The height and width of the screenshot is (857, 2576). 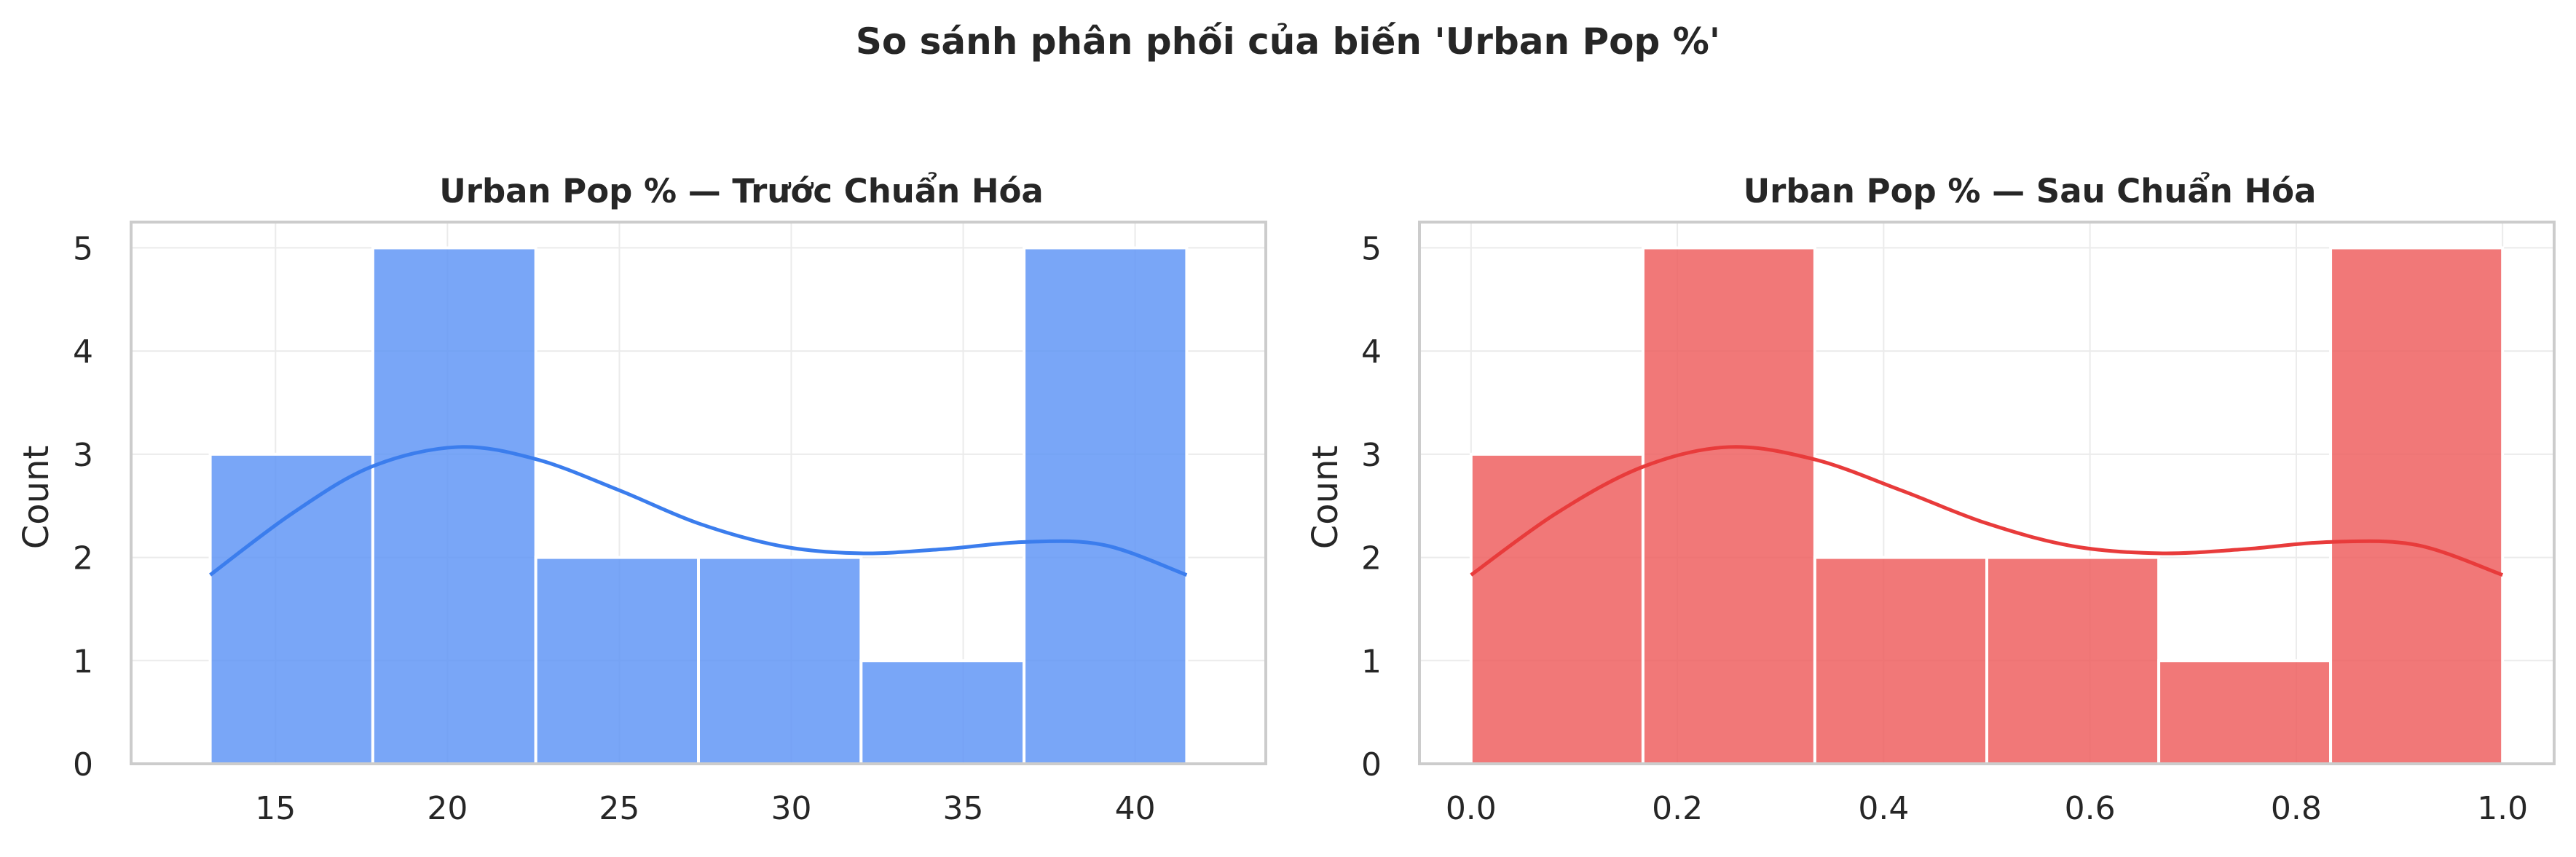 What do you see at coordinates (963, 809) in the screenshot?
I see `x-tick-label: 35` at bounding box center [963, 809].